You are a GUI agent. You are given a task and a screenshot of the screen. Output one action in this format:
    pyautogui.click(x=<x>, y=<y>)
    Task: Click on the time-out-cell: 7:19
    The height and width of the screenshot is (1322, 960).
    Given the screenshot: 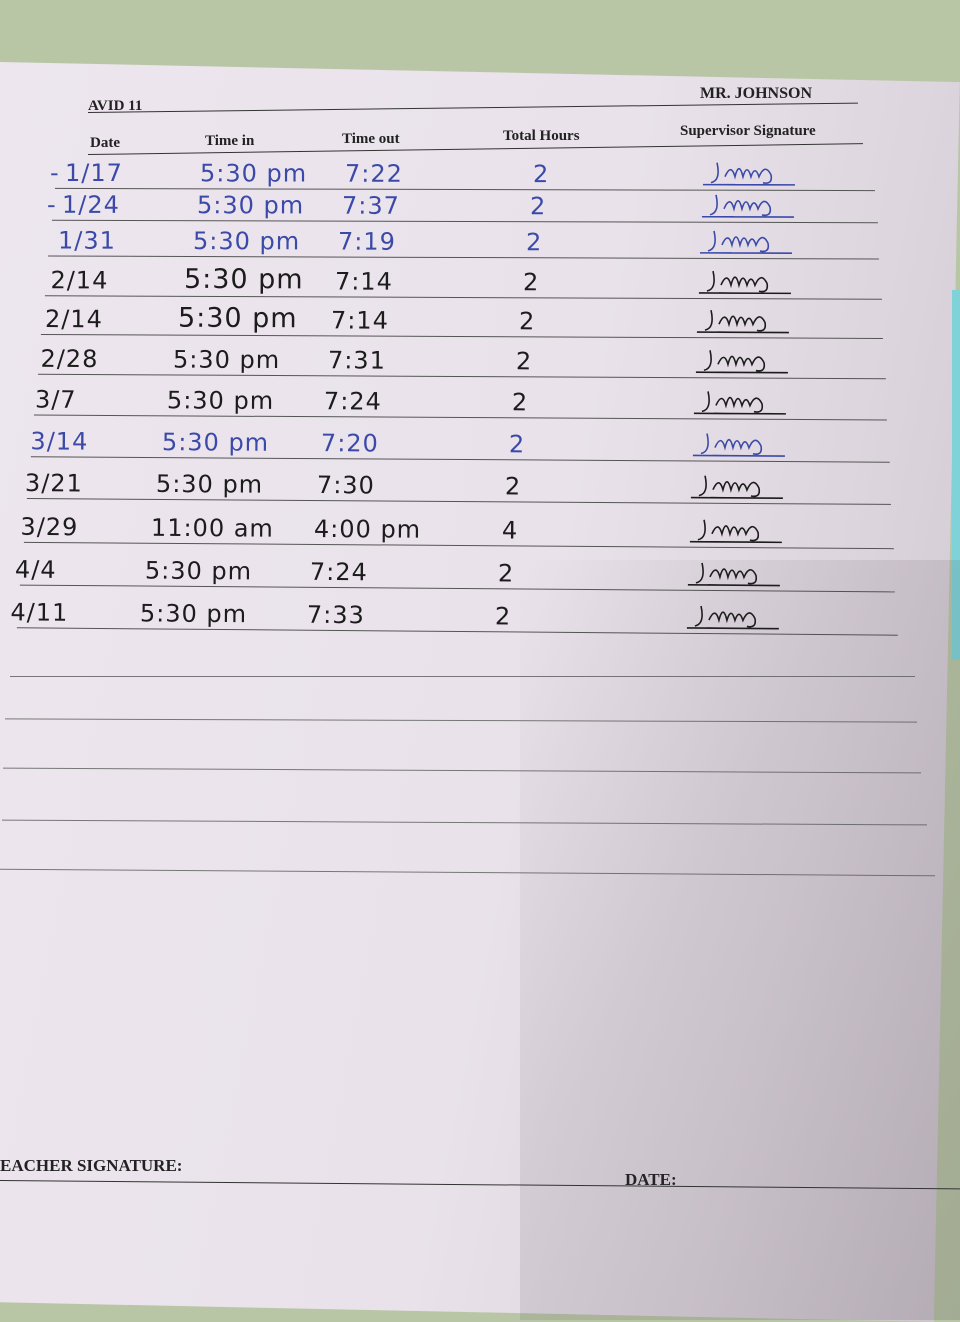 What is the action you would take?
    pyautogui.click(x=366, y=241)
    